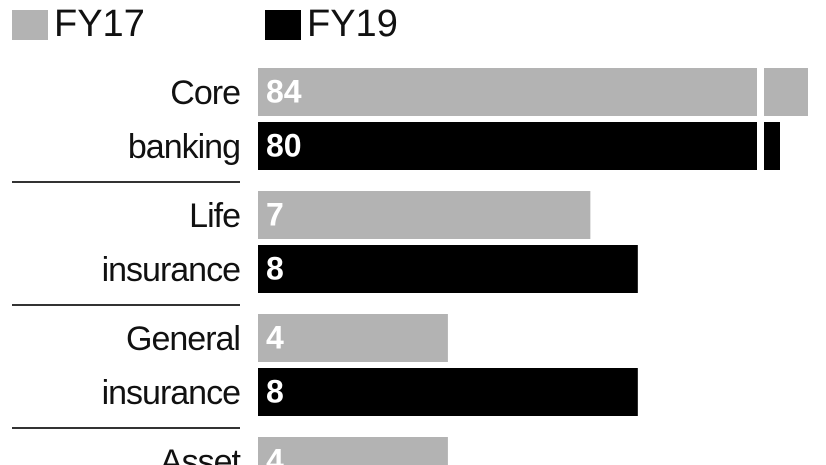 The width and height of the screenshot is (826, 465). I want to click on category-label: Asset, so click(201, 454).